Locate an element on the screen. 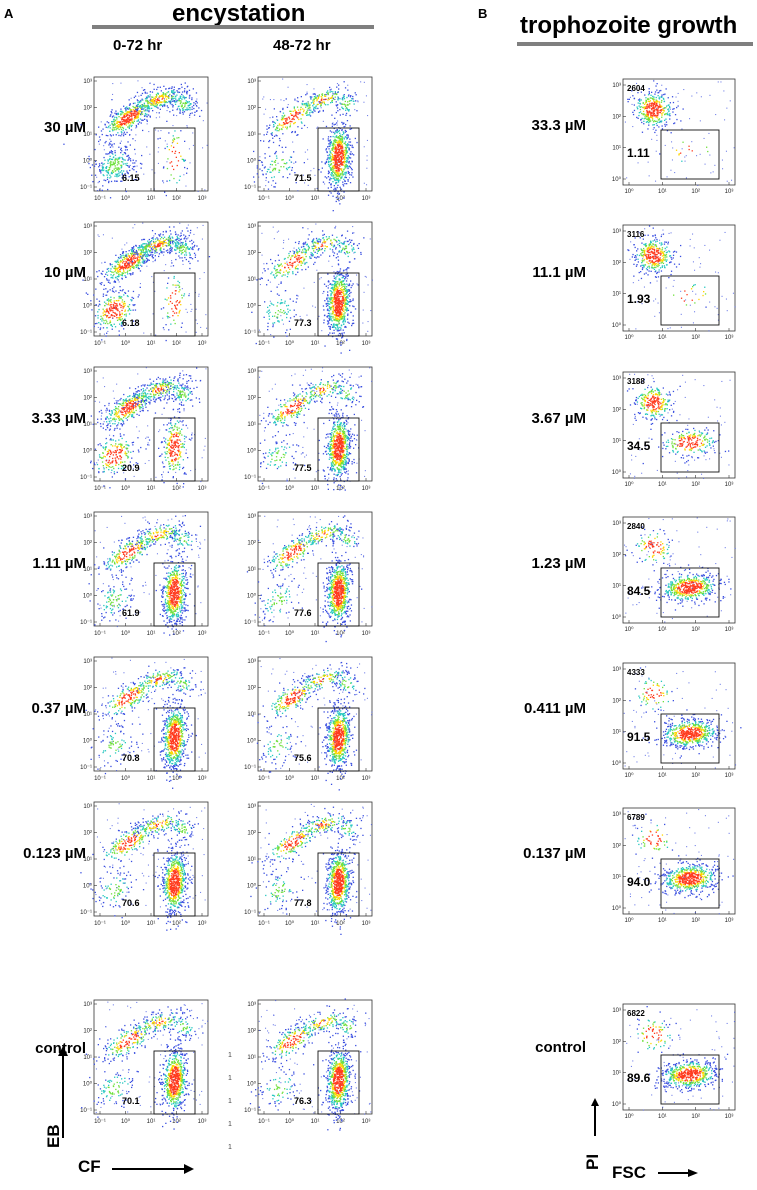 The image size is (757, 1190). y-axis-arrow-eb is located at coordinates (63, 1092).